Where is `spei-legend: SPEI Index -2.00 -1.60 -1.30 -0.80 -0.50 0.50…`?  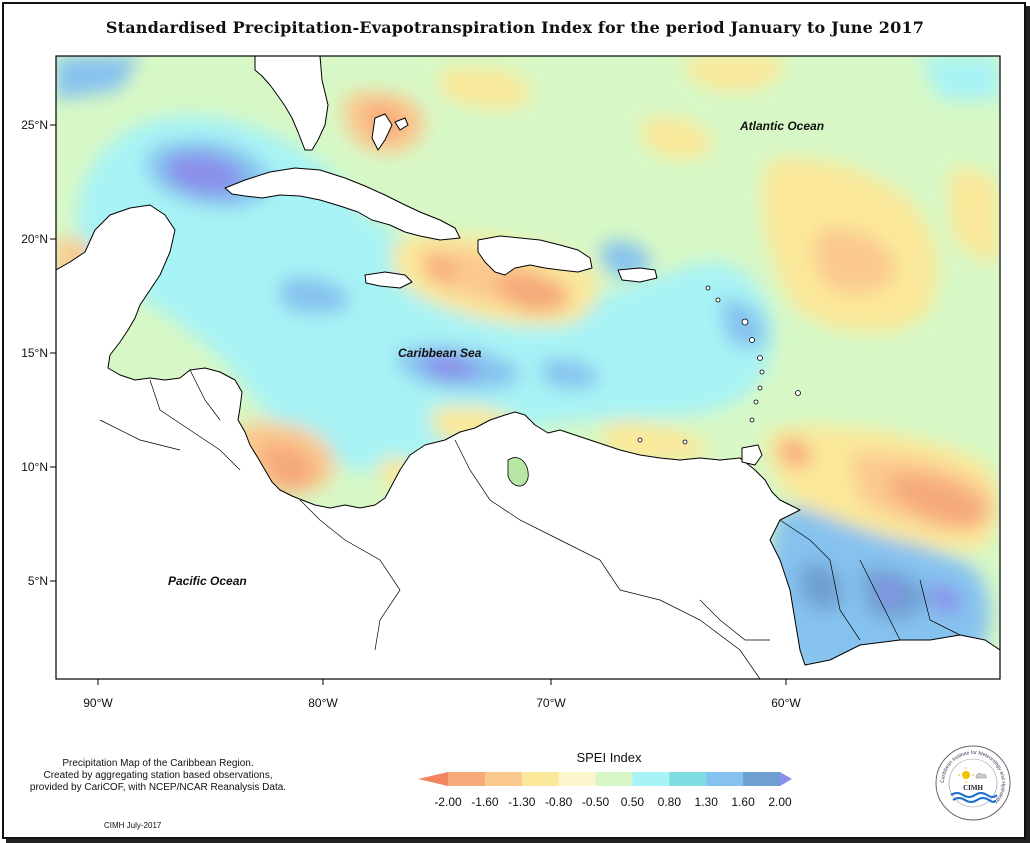 spei-legend: SPEI Index -2.00 -1.60 -1.30 -0.80 -0.50 0.50… is located at coordinates (605, 779).